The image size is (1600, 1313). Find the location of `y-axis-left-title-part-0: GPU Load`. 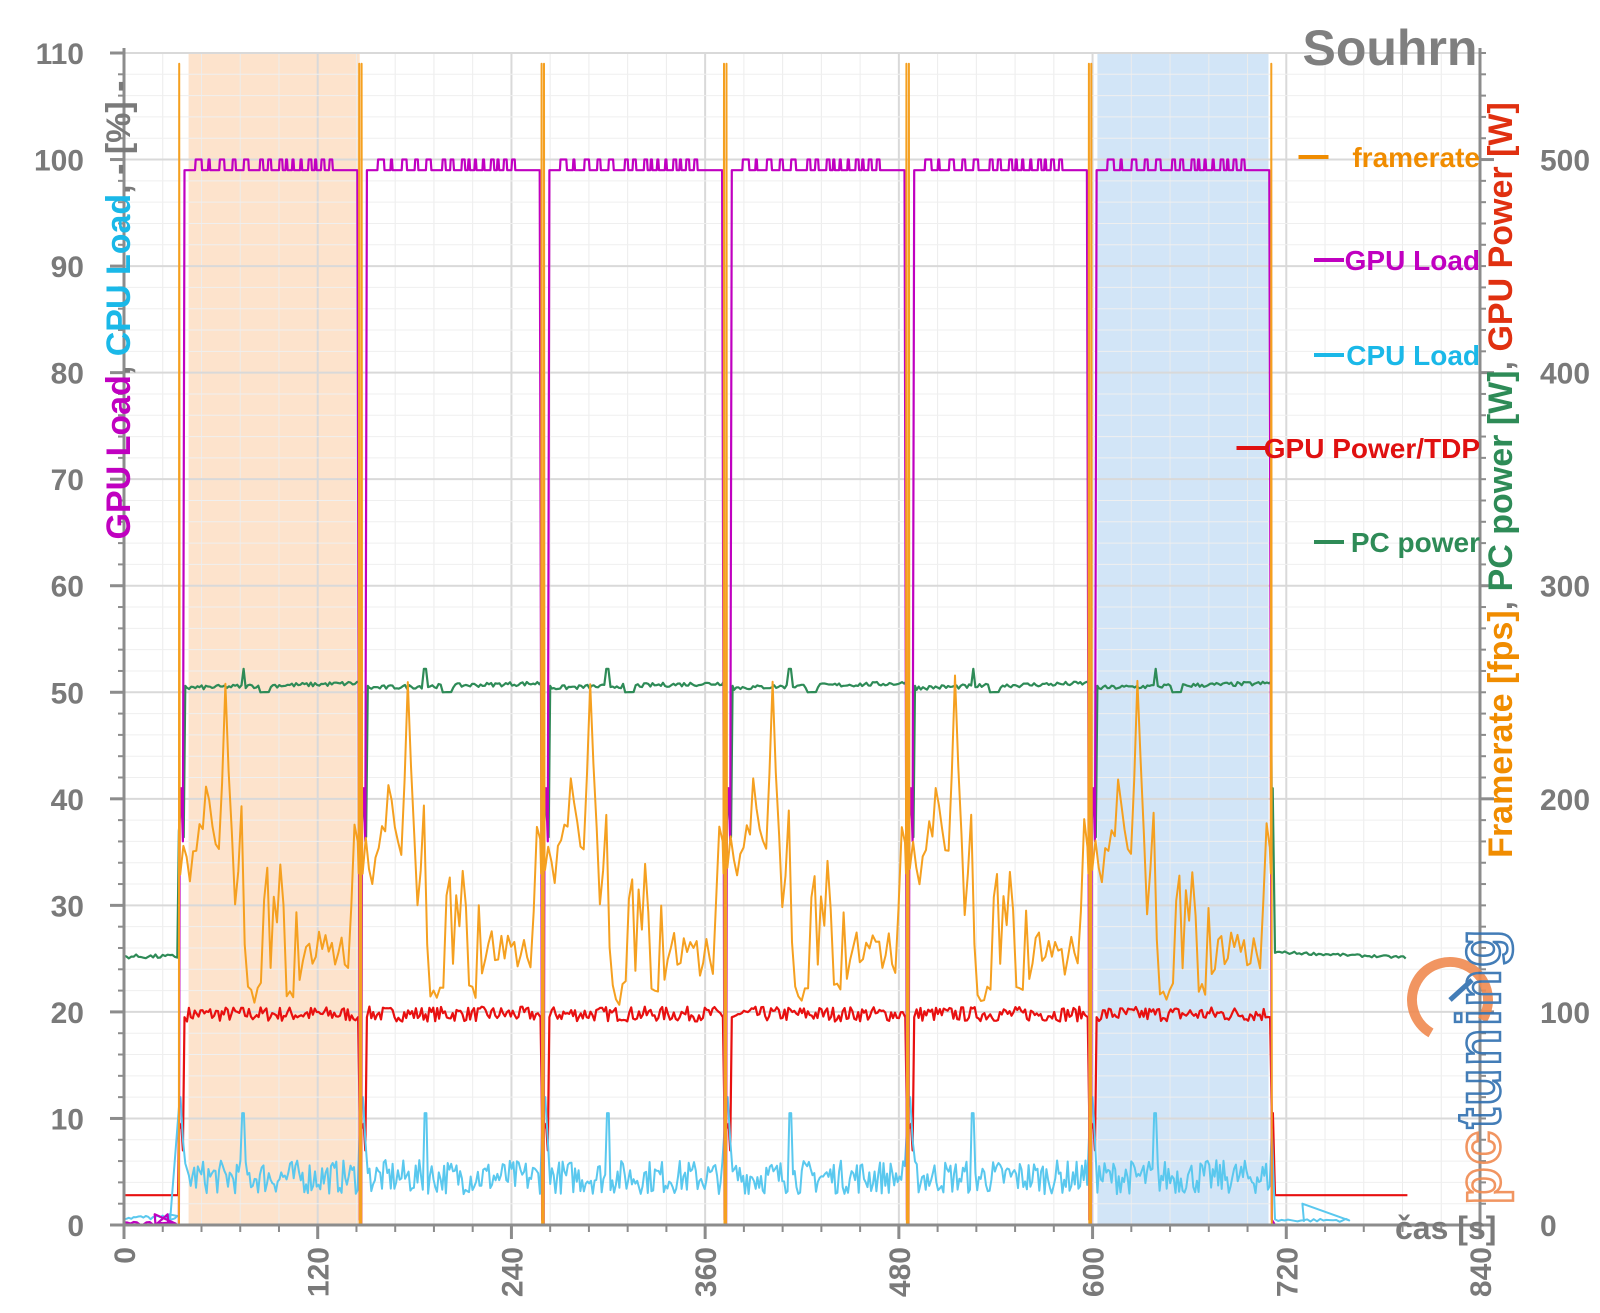

y-axis-left-title-part-0: GPU Load is located at coordinates (119, 457).